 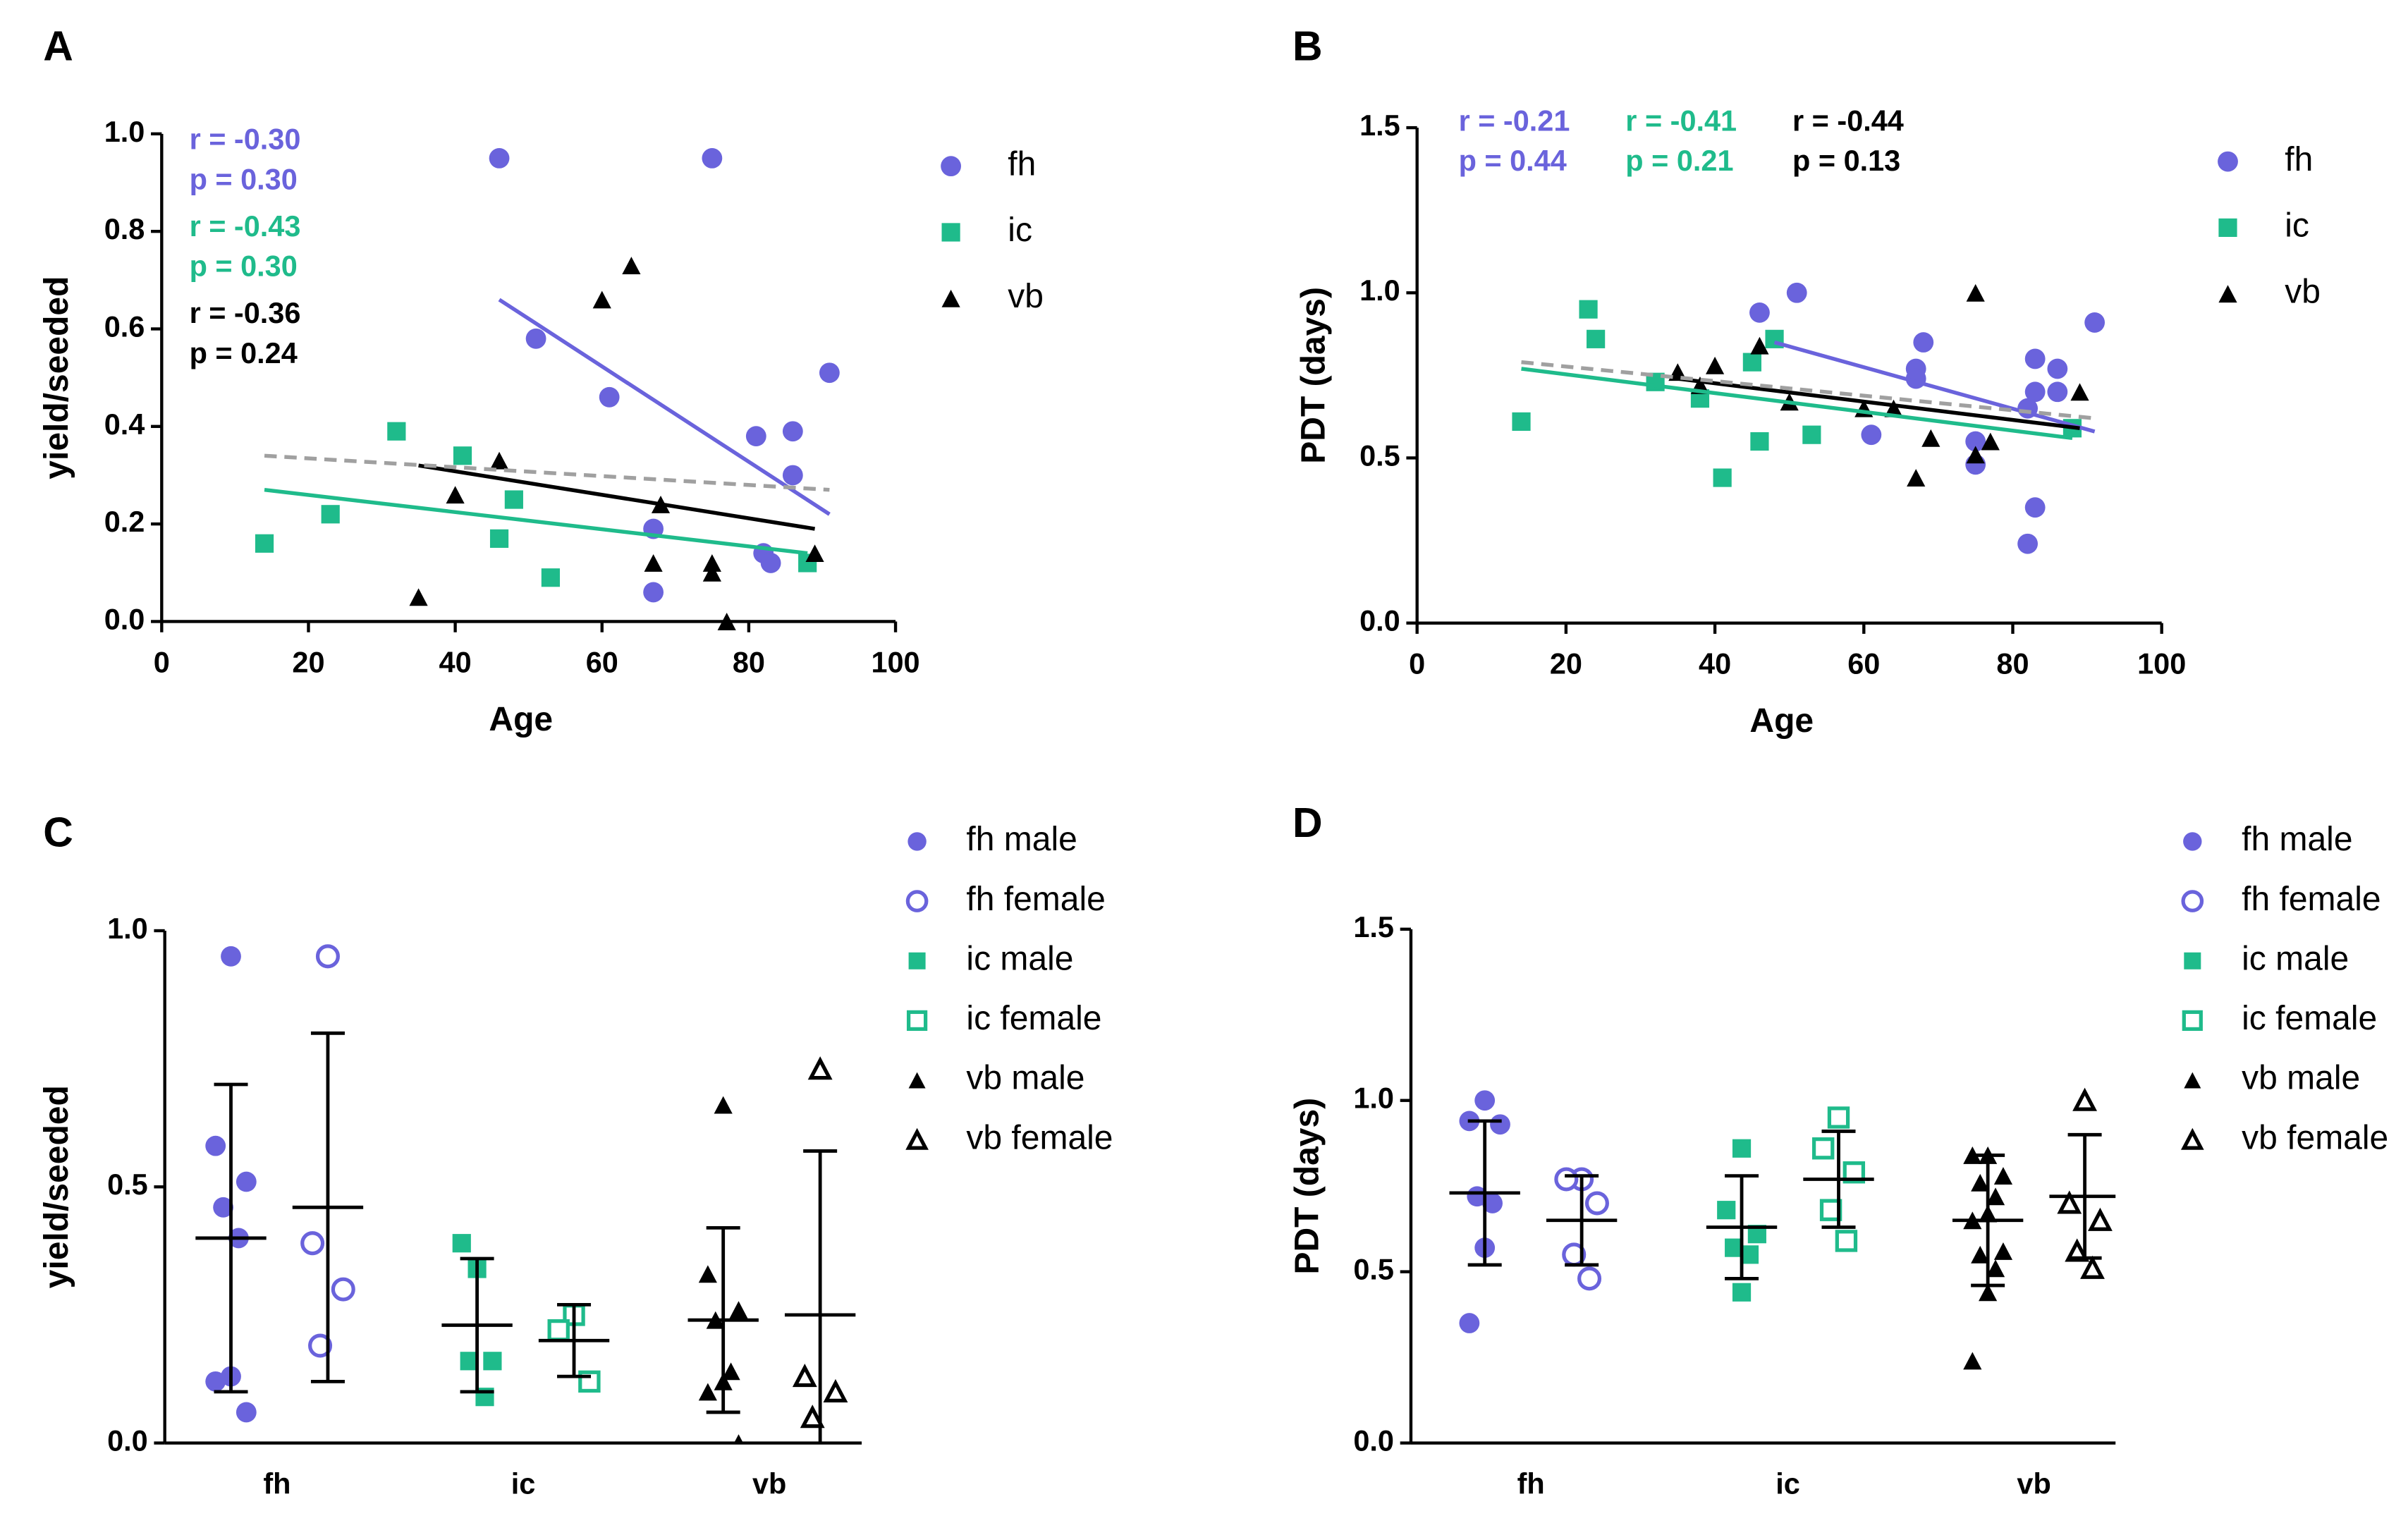 What do you see at coordinates (521, 719) in the screenshot?
I see `x-axis-label: Age` at bounding box center [521, 719].